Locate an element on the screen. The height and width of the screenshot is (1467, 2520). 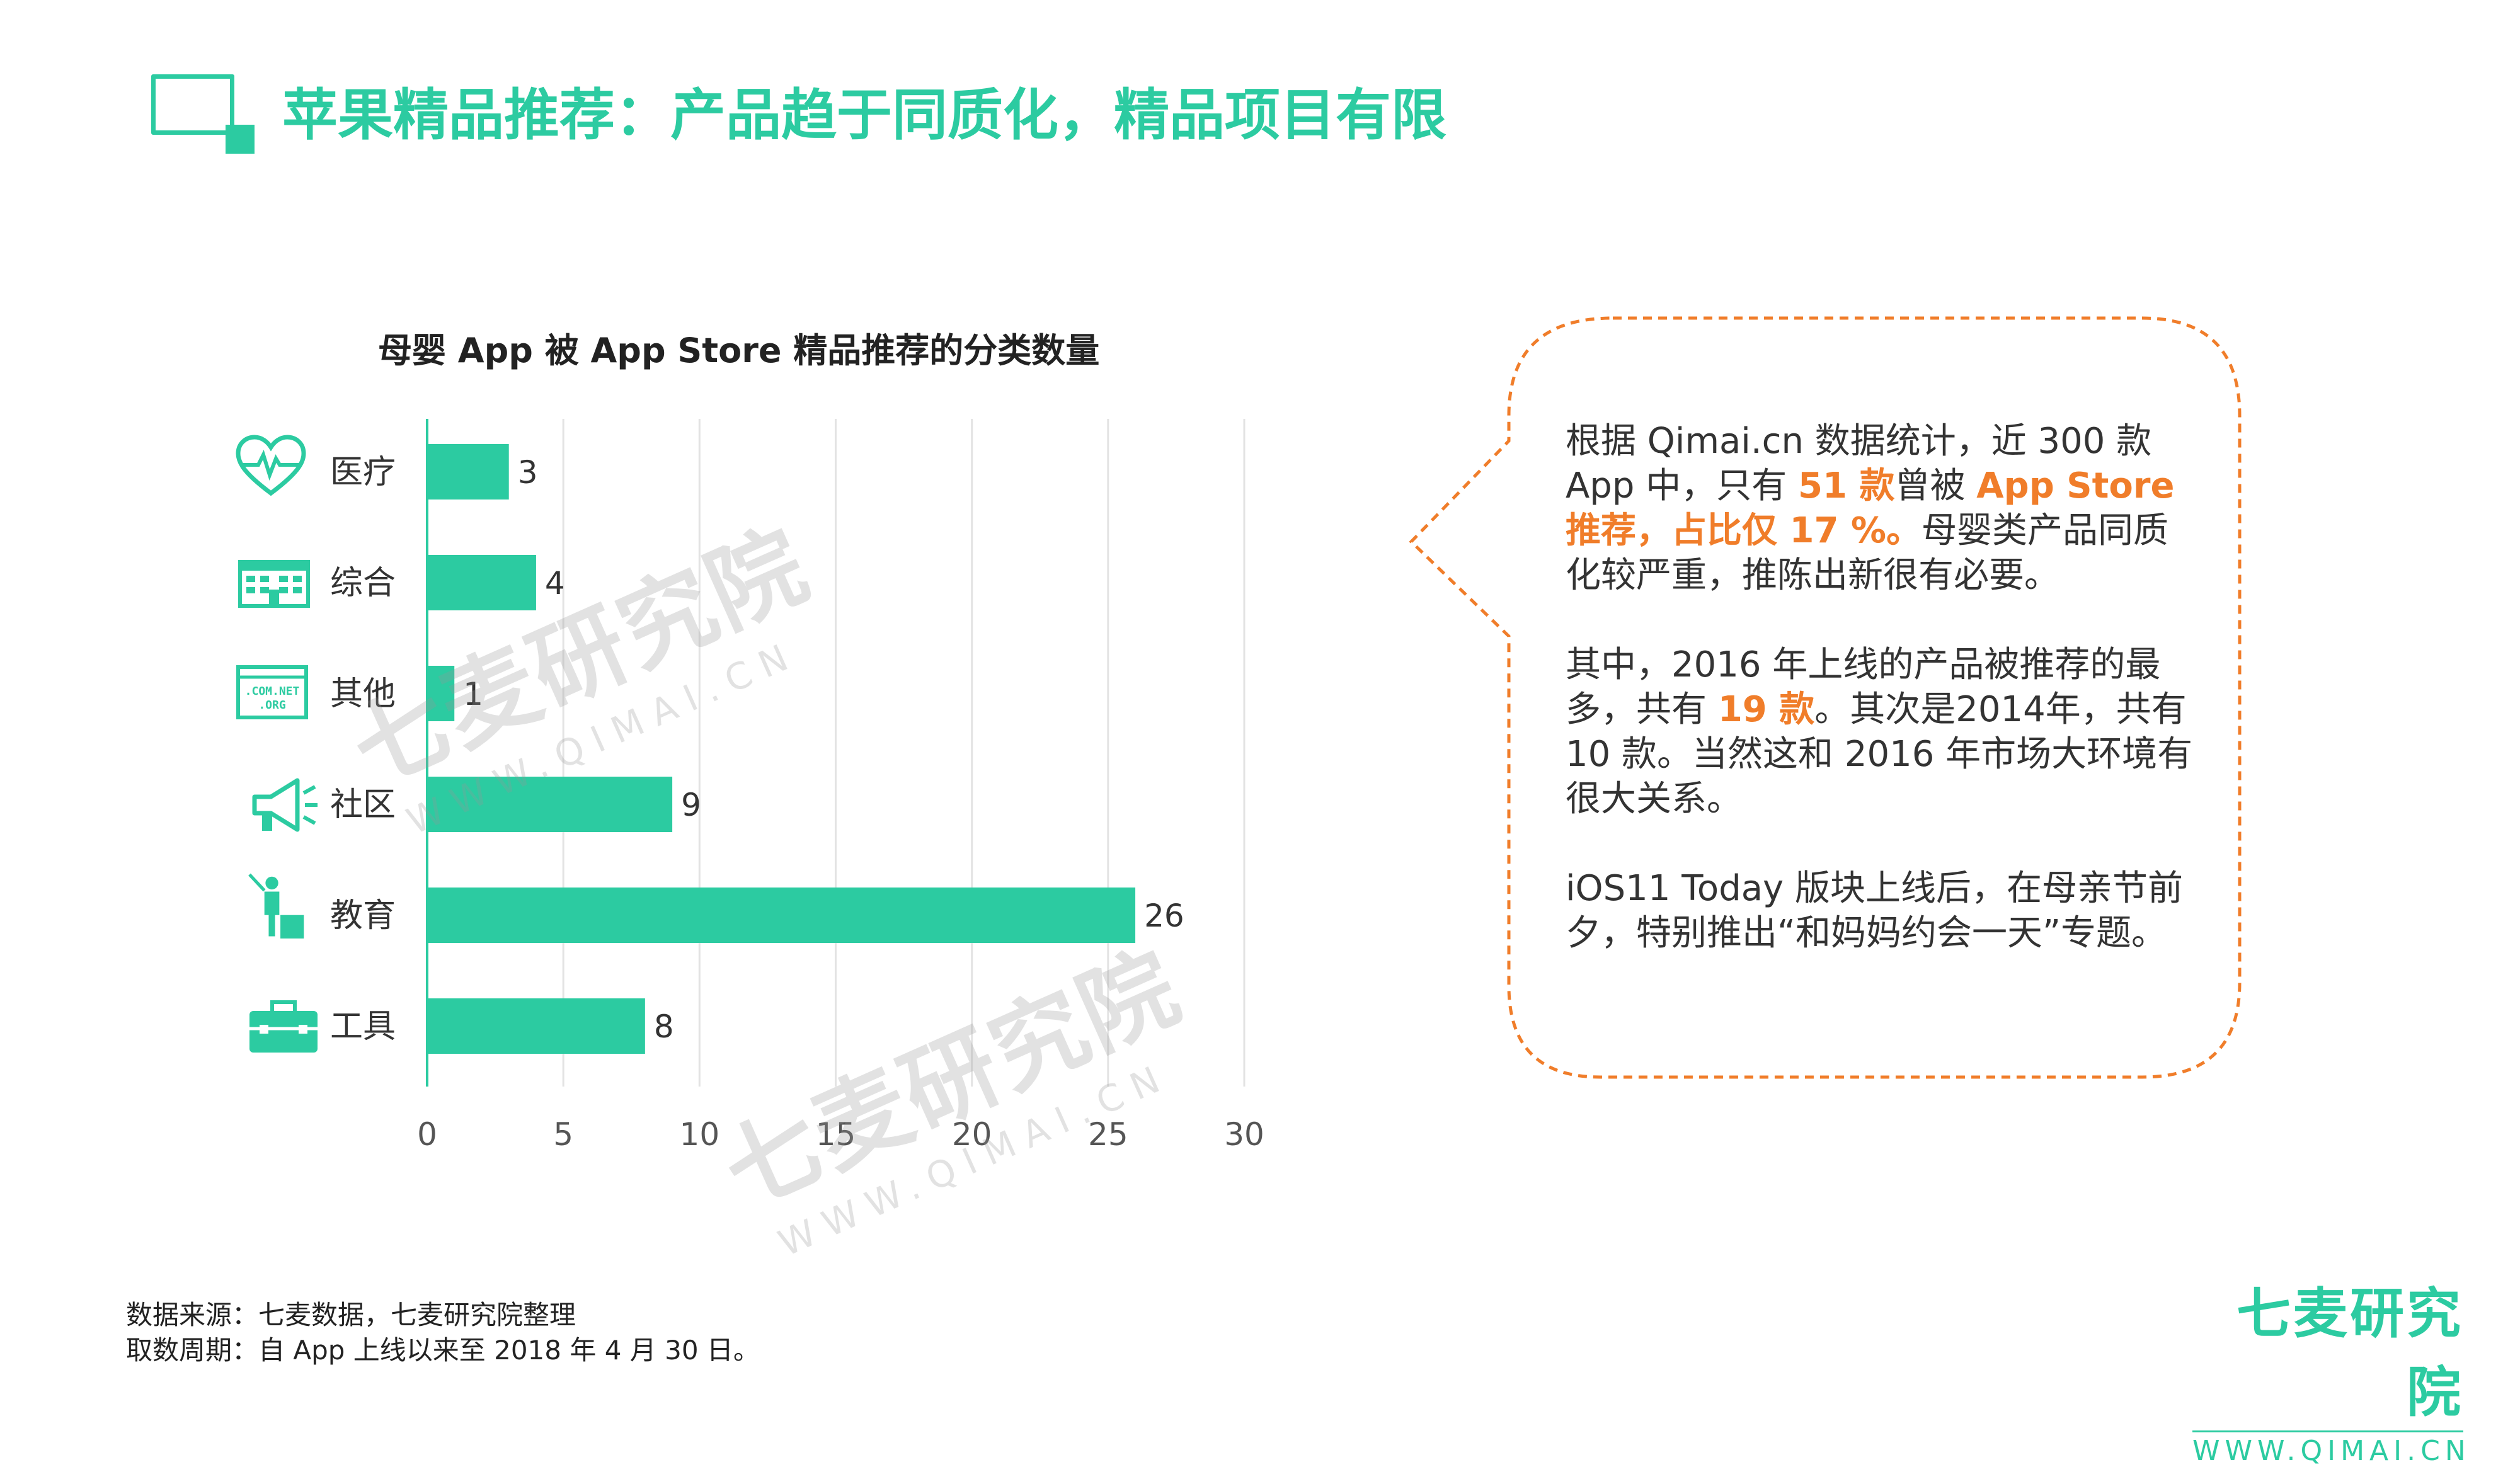
data-label: 9 is located at coordinates (691, 805).